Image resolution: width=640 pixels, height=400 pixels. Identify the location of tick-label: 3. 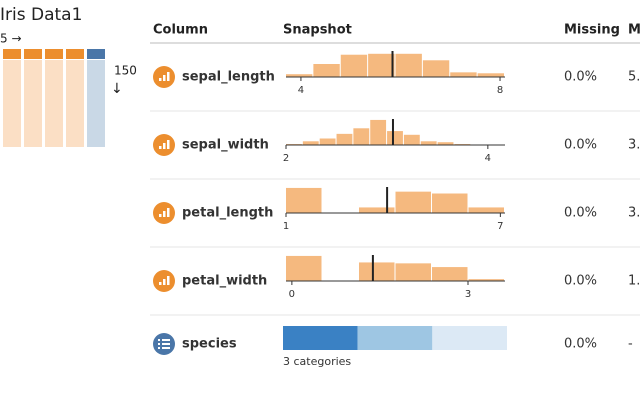
(468, 294).